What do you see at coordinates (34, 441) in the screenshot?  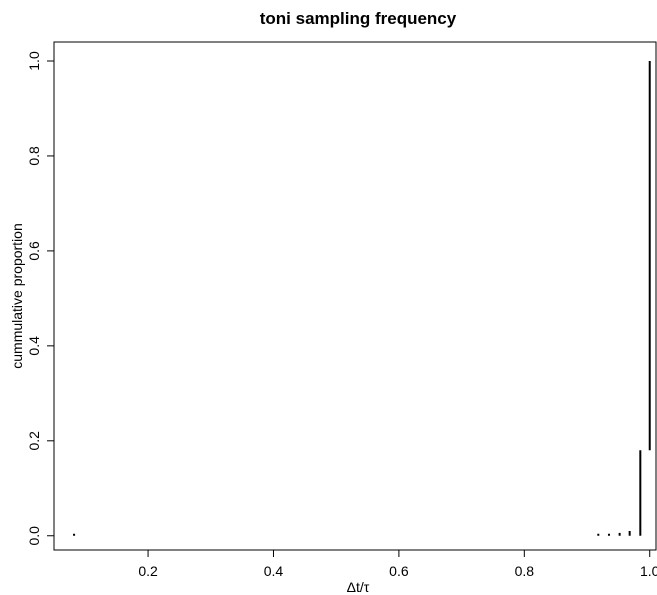 I see `y-tick-label: 0.2` at bounding box center [34, 441].